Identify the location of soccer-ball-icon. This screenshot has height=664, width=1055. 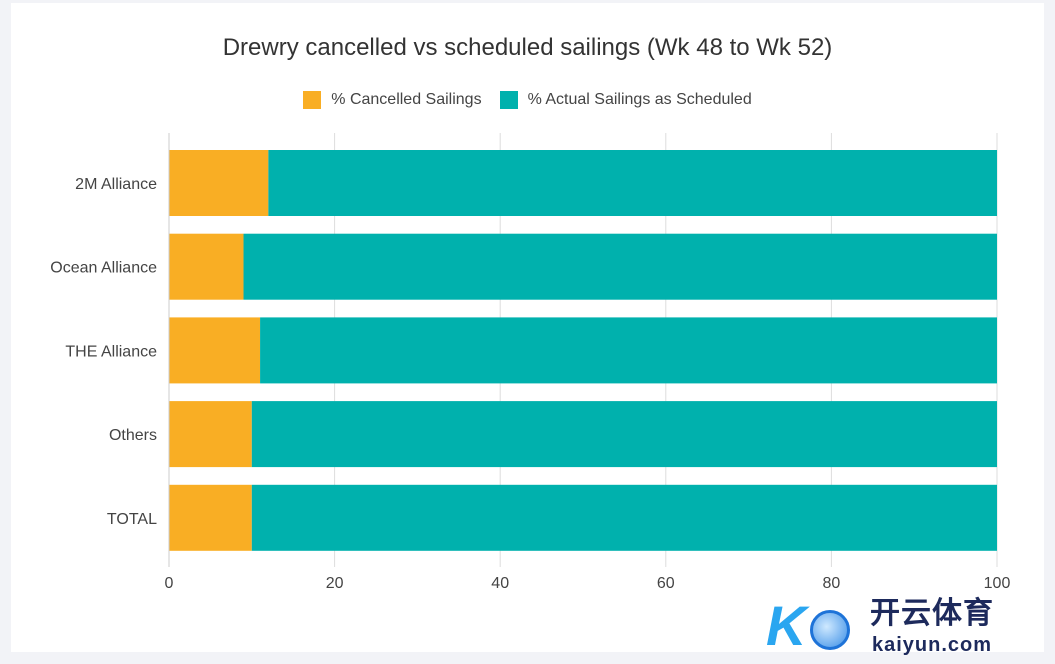
(830, 630).